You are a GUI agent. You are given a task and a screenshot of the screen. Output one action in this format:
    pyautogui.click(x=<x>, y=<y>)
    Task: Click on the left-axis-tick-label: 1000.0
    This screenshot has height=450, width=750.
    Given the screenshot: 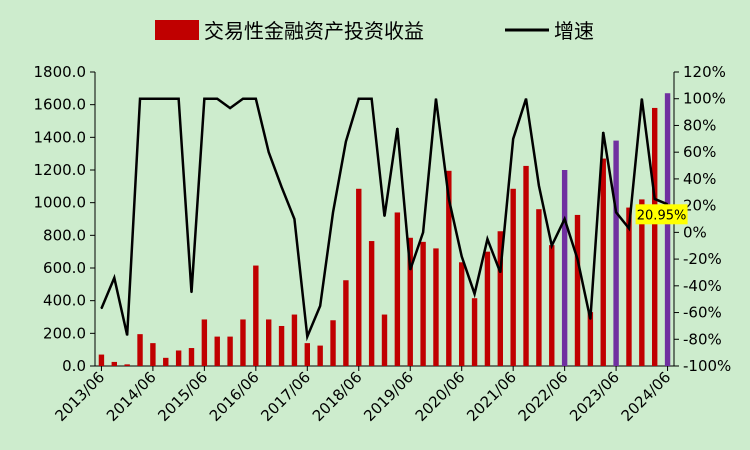 What is the action you would take?
    pyautogui.click(x=60, y=203)
    